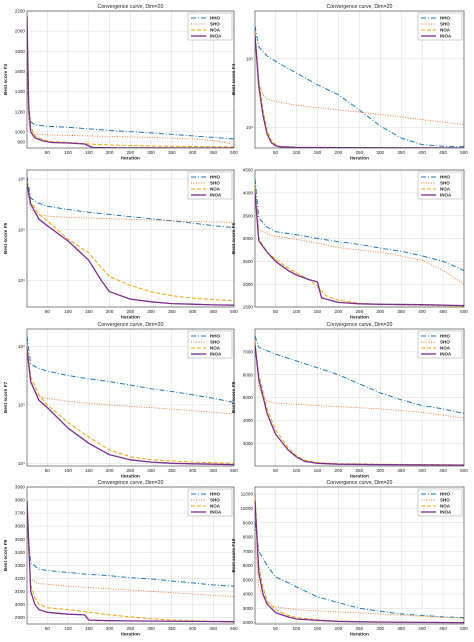 The width and height of the screenshot is (474, 642). Describe the element at coordinates (6, 397) in the screenshot. I see `y-axis-label: Best score F7` at that location.